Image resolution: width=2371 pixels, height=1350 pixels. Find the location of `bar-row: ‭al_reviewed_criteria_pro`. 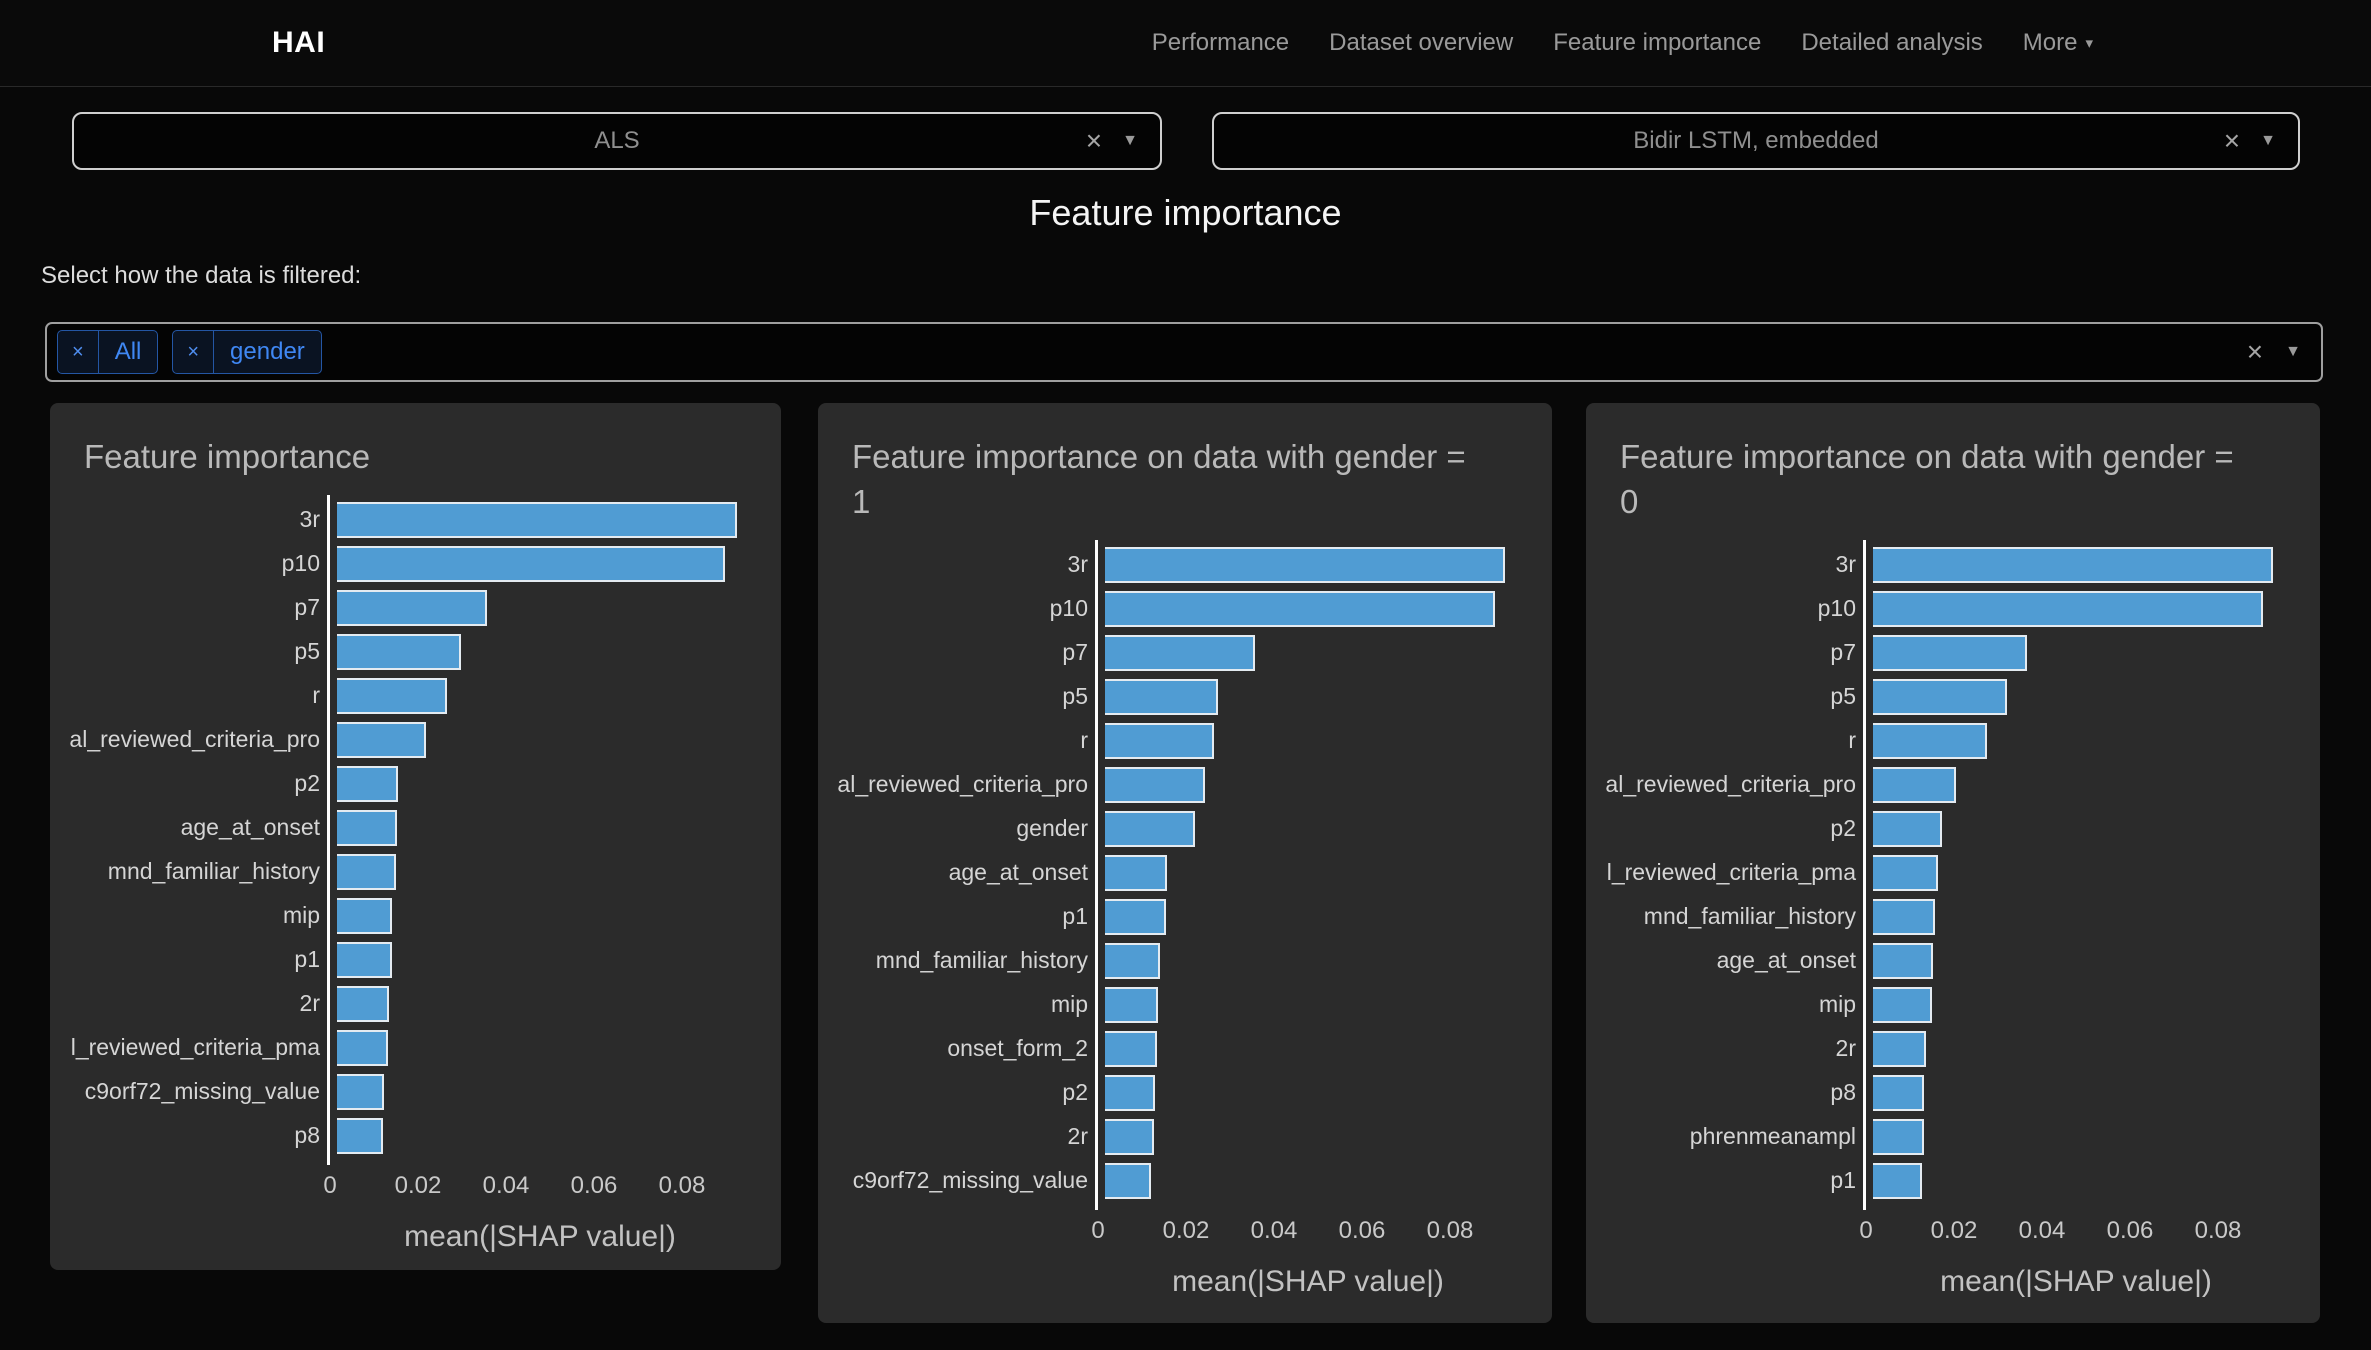

bar-row: ‭al_reviewed_criteria_pro is located at coordinates (415, 740).